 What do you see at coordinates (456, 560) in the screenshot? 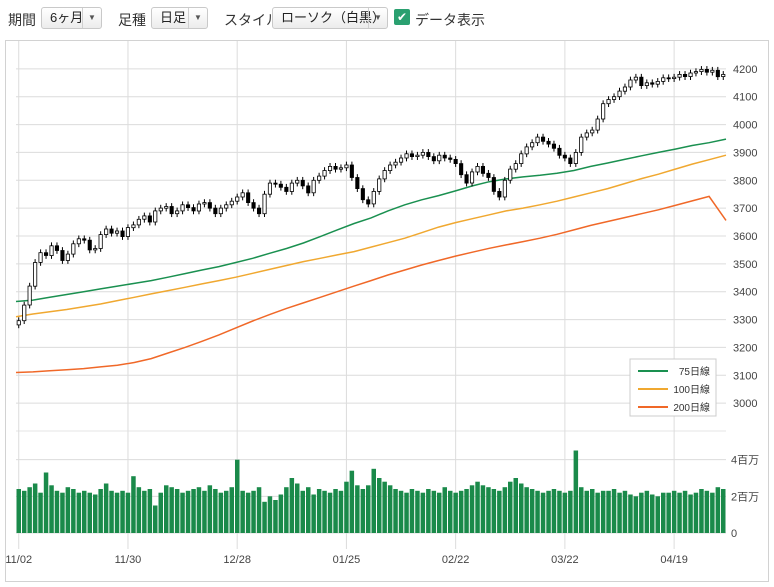
I see `date-tick-label: 02/22` at bounding box center [456, 560].